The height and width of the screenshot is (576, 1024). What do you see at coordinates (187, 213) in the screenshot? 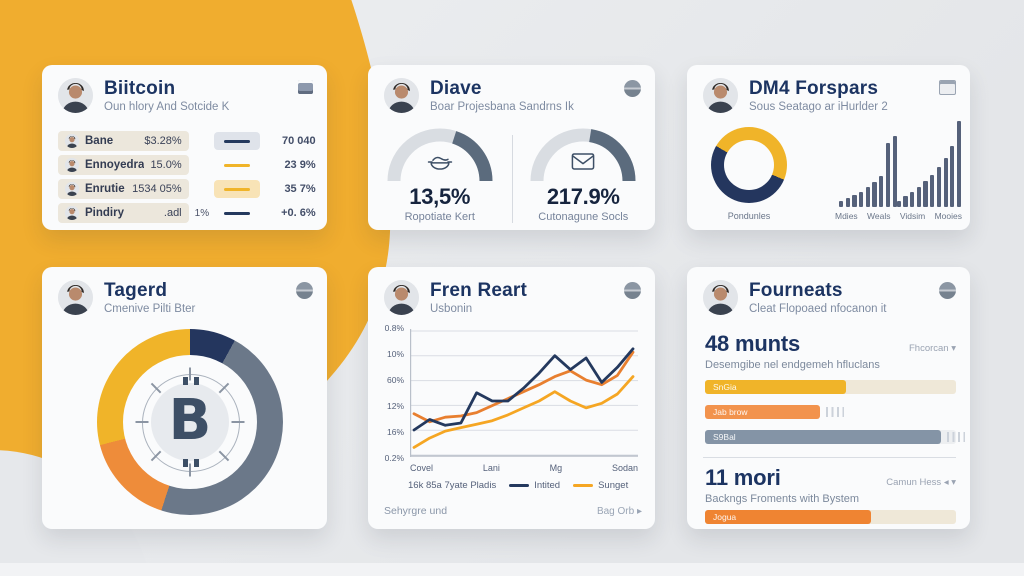
I see `list-item: Pindiry .adl 1% +0. 6%` at bounding box center [187, 213].